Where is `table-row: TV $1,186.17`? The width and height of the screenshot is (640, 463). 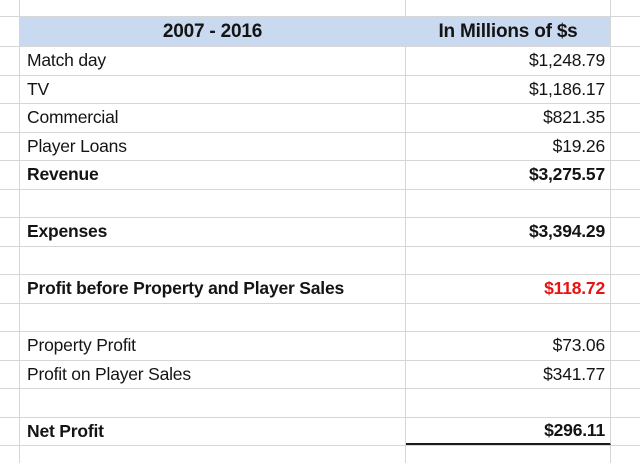 table-row: TV $1,186.17 is located at coordinates (320, 89).